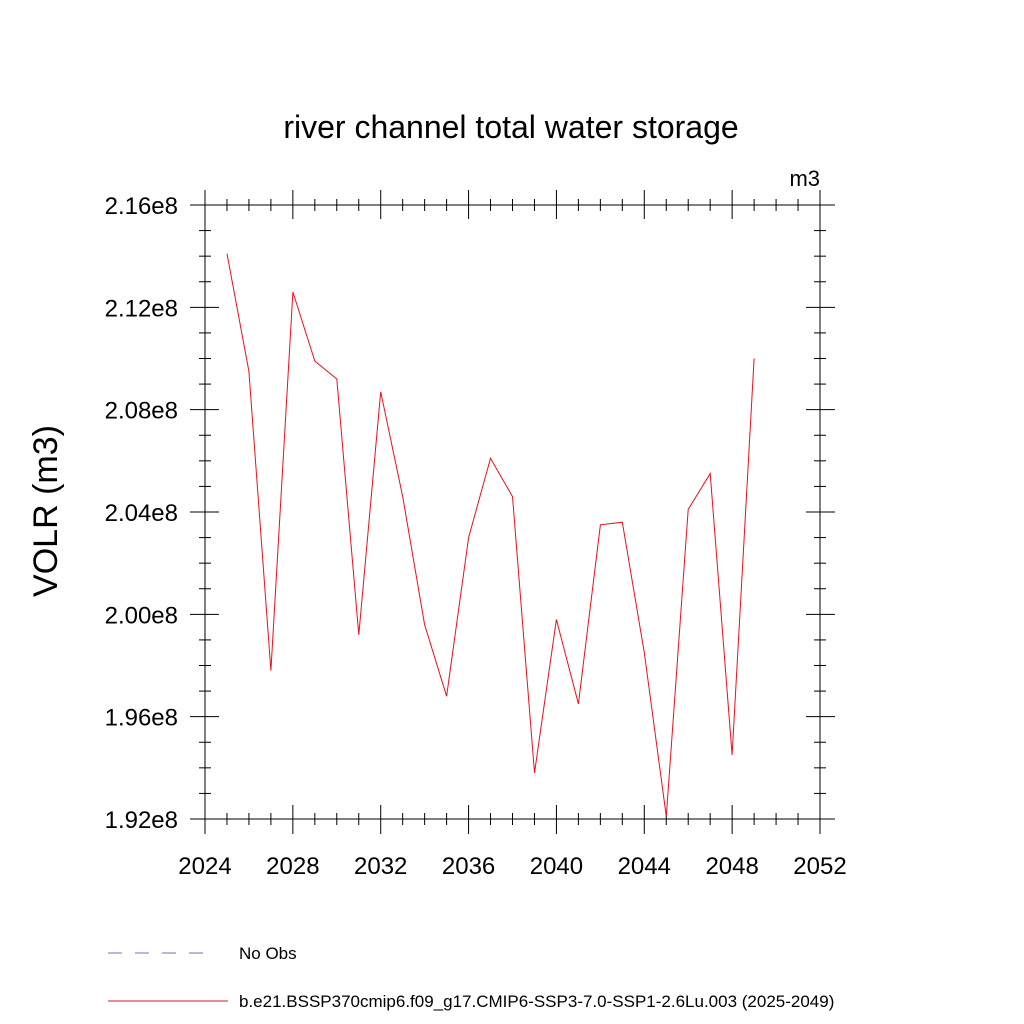 The image size is (1024, 1024). Describe the element at coordinates (46, 511) in the screenshot. I see `y-axis-label: VOLR (m3)` at that location.